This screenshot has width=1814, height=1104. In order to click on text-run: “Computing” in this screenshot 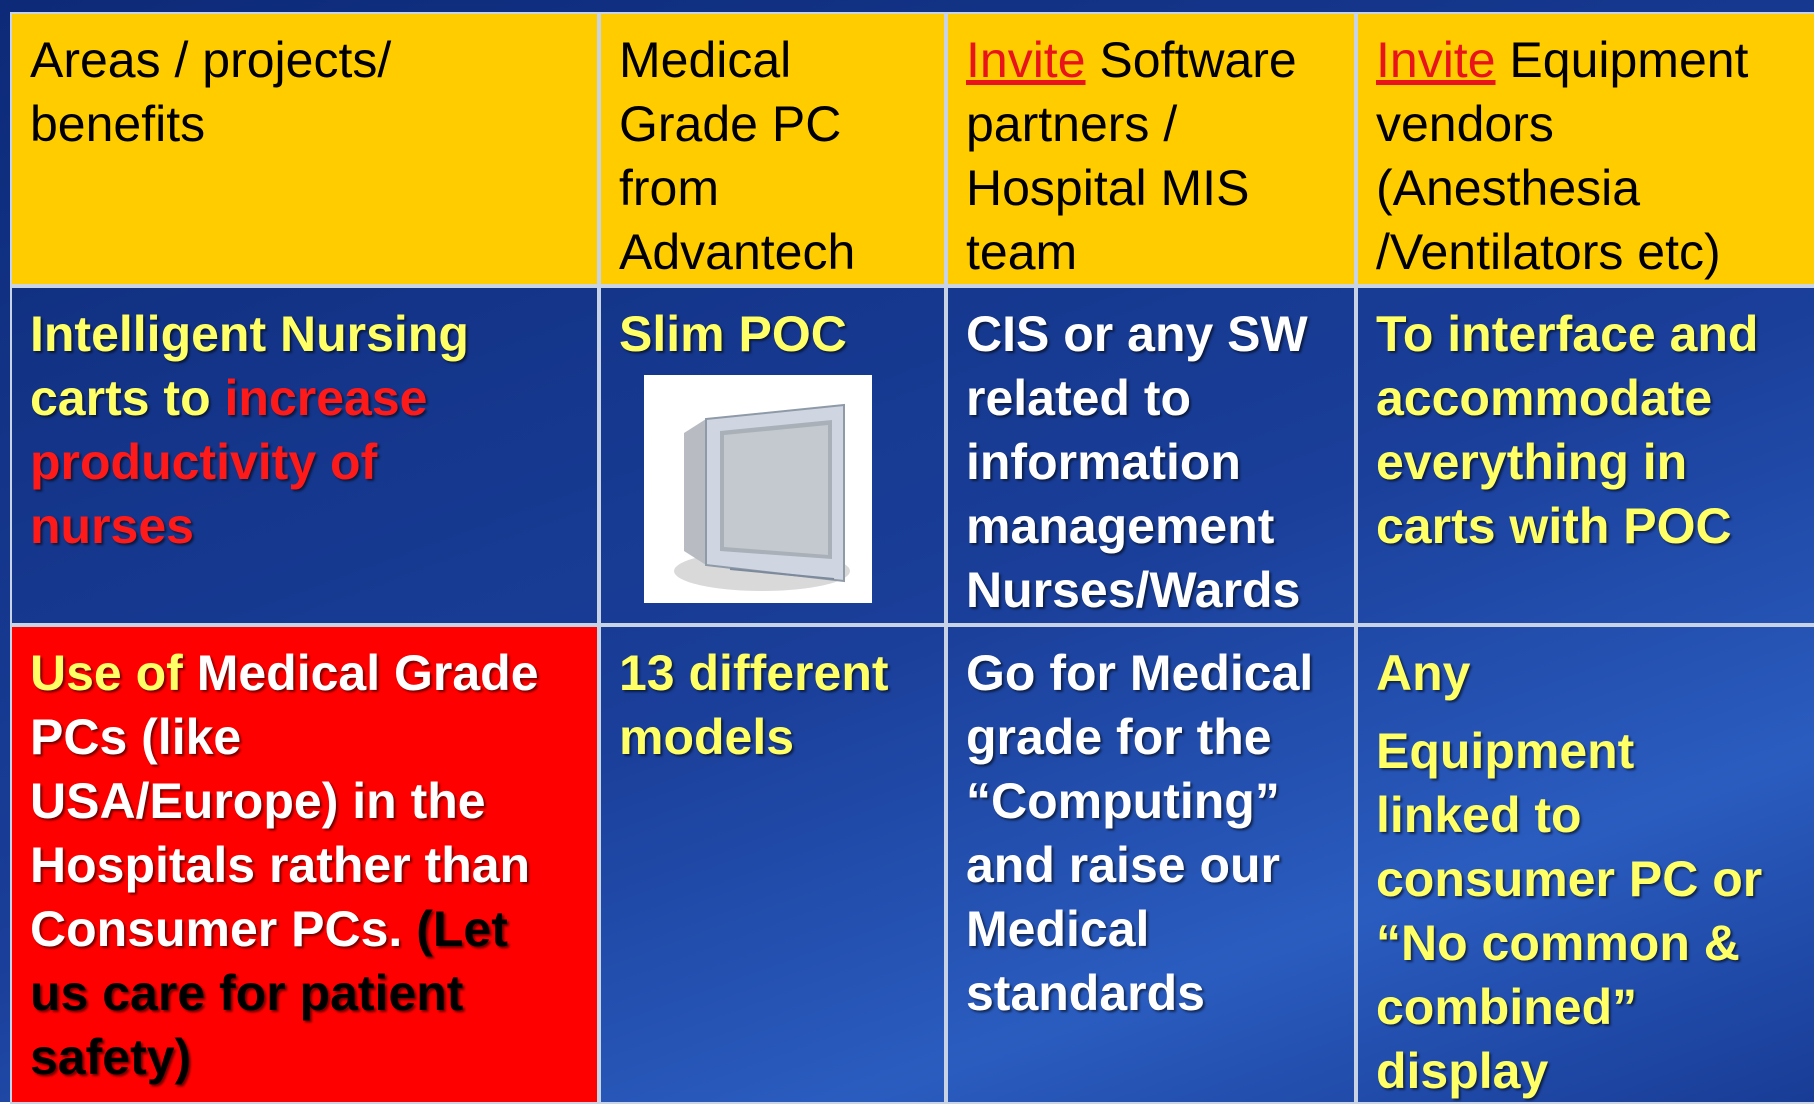, I will do `click(1123, 801)`.